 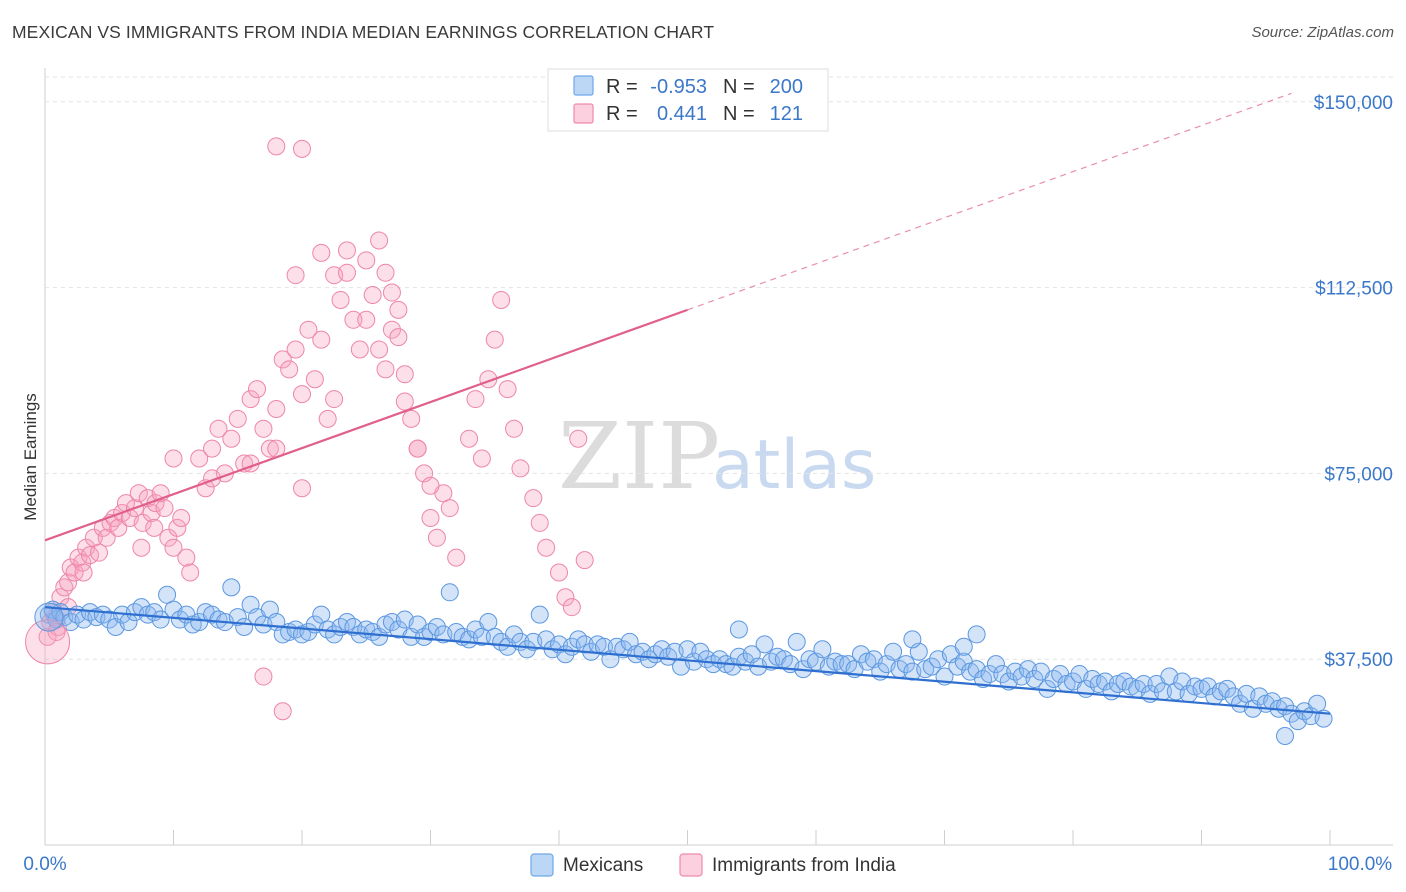 I want to click on trend-line-india, so click(x=366, y=425).